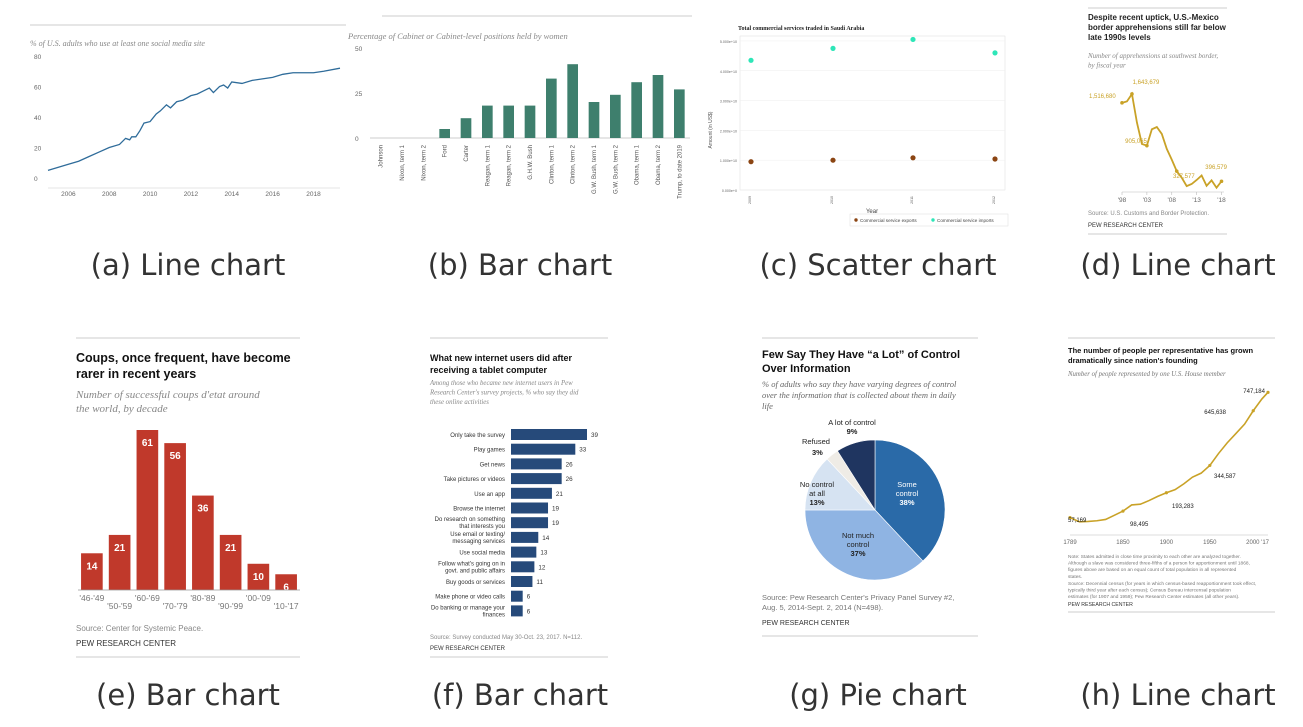  What do you see at coordinates (382, 156) in the screenshot?
I see `chart-b-x-tick: Johnson` at bounding box center [382, 156].